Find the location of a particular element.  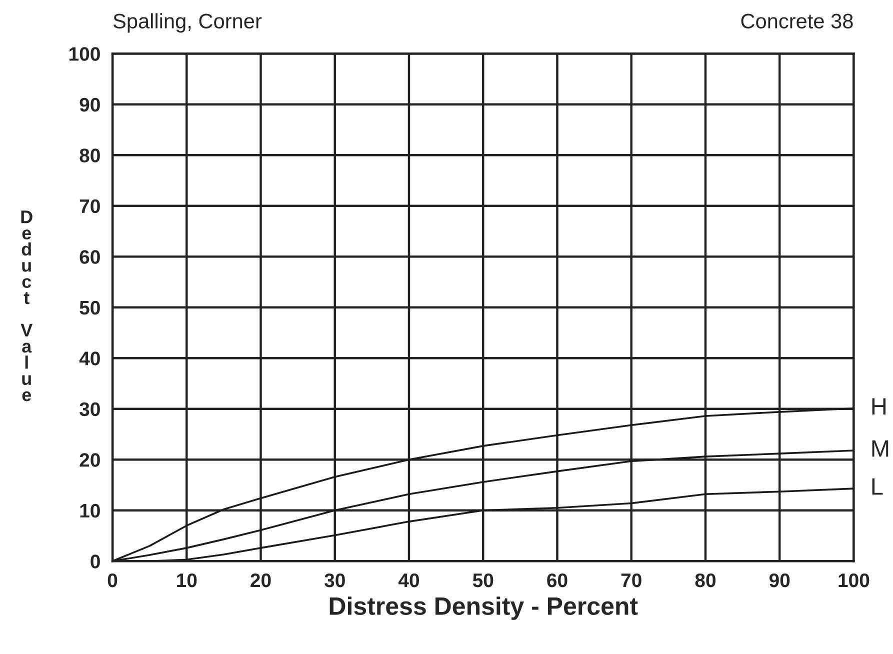

y-tick-label: 40 is located at coordinates (89, 359).